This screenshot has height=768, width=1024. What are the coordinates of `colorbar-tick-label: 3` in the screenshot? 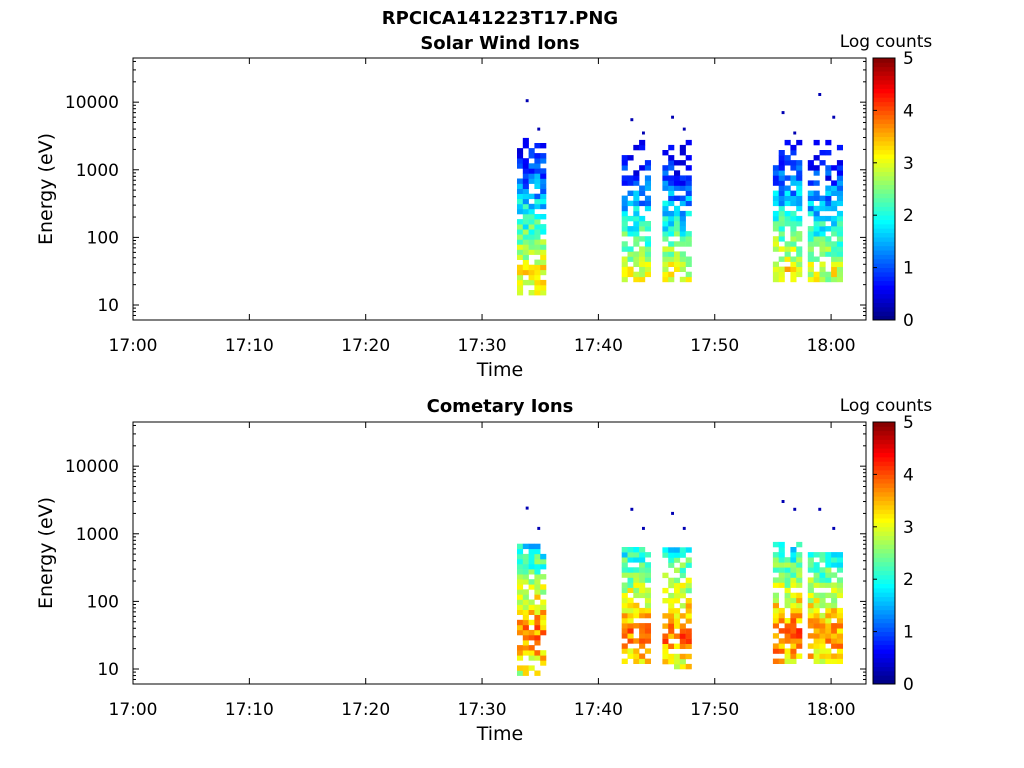 It's located at (908, 164).